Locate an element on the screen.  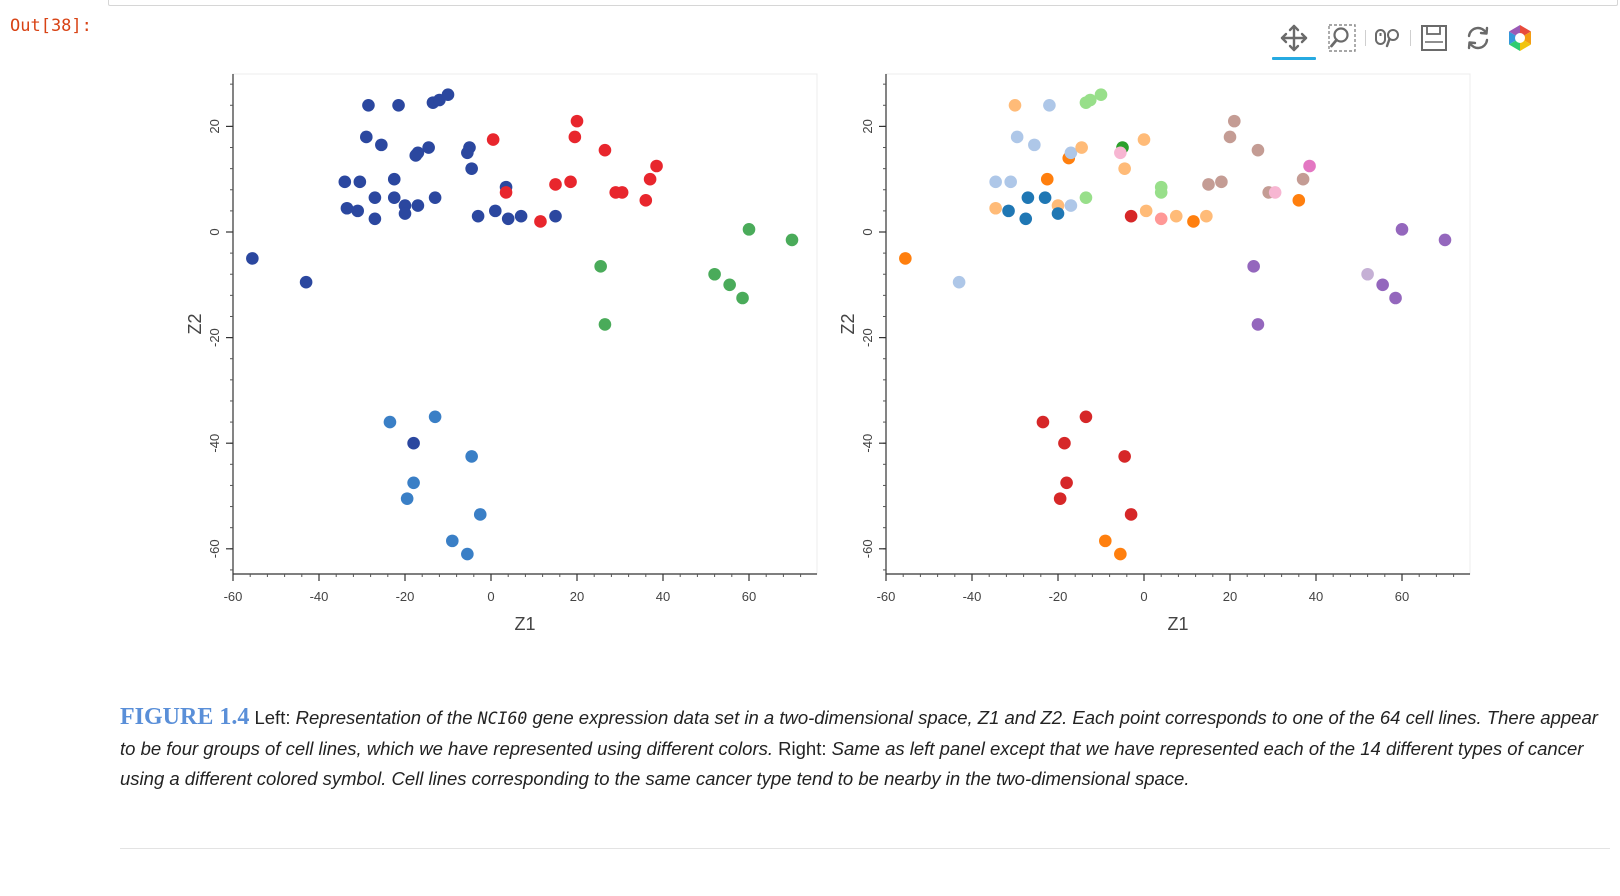
caption-right-word: Right: is located at coordinates (802, 748).